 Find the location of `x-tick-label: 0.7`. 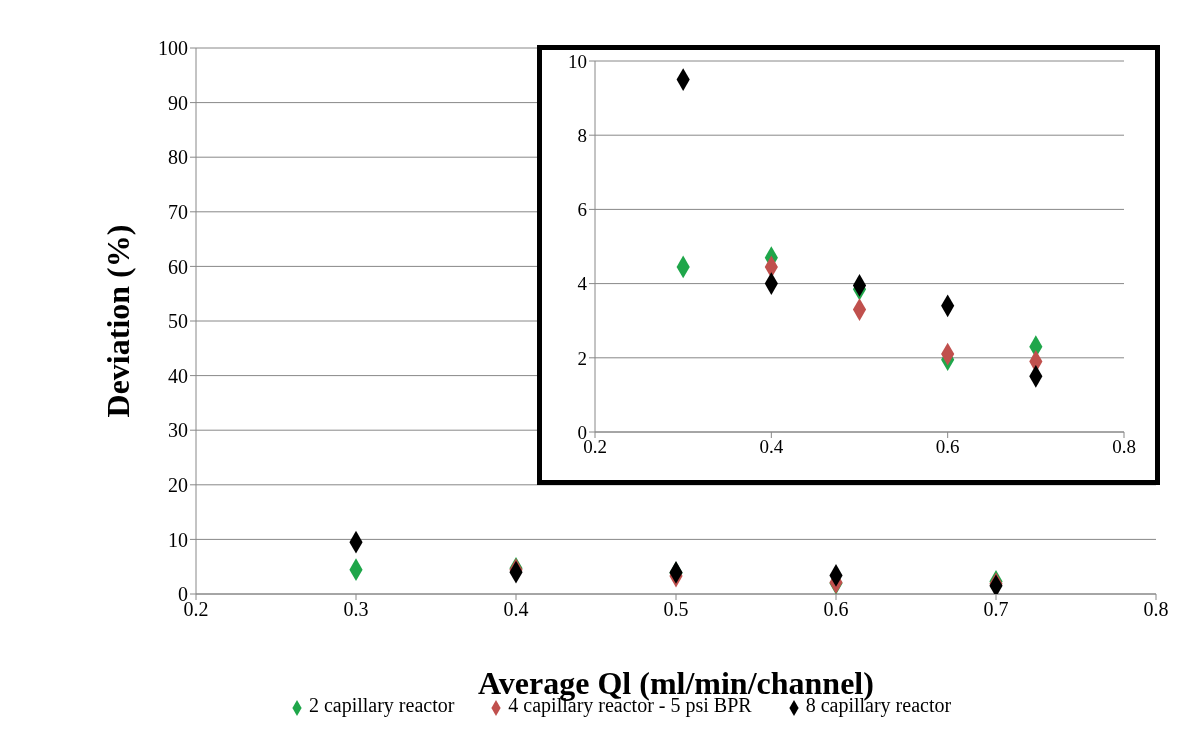

x-tick-label: 0.7 is located at coordinates (996, 609).